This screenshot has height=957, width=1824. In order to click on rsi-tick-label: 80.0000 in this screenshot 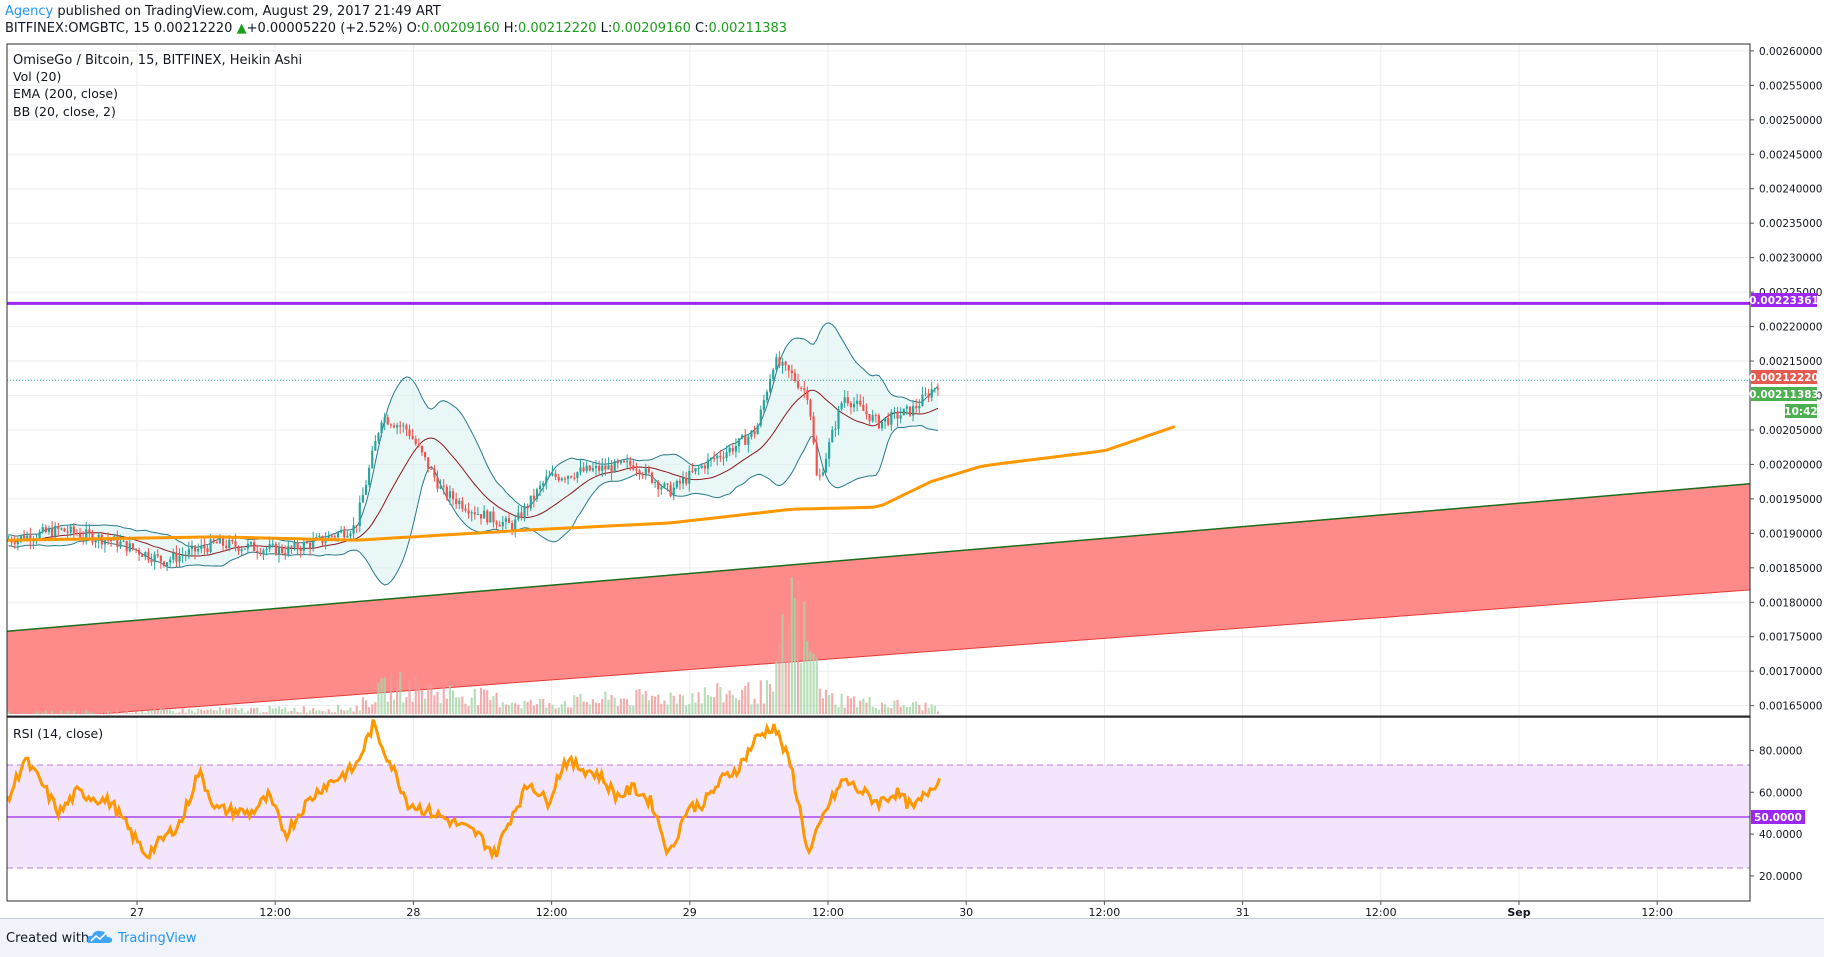, I will do `click(1780, 751)`.